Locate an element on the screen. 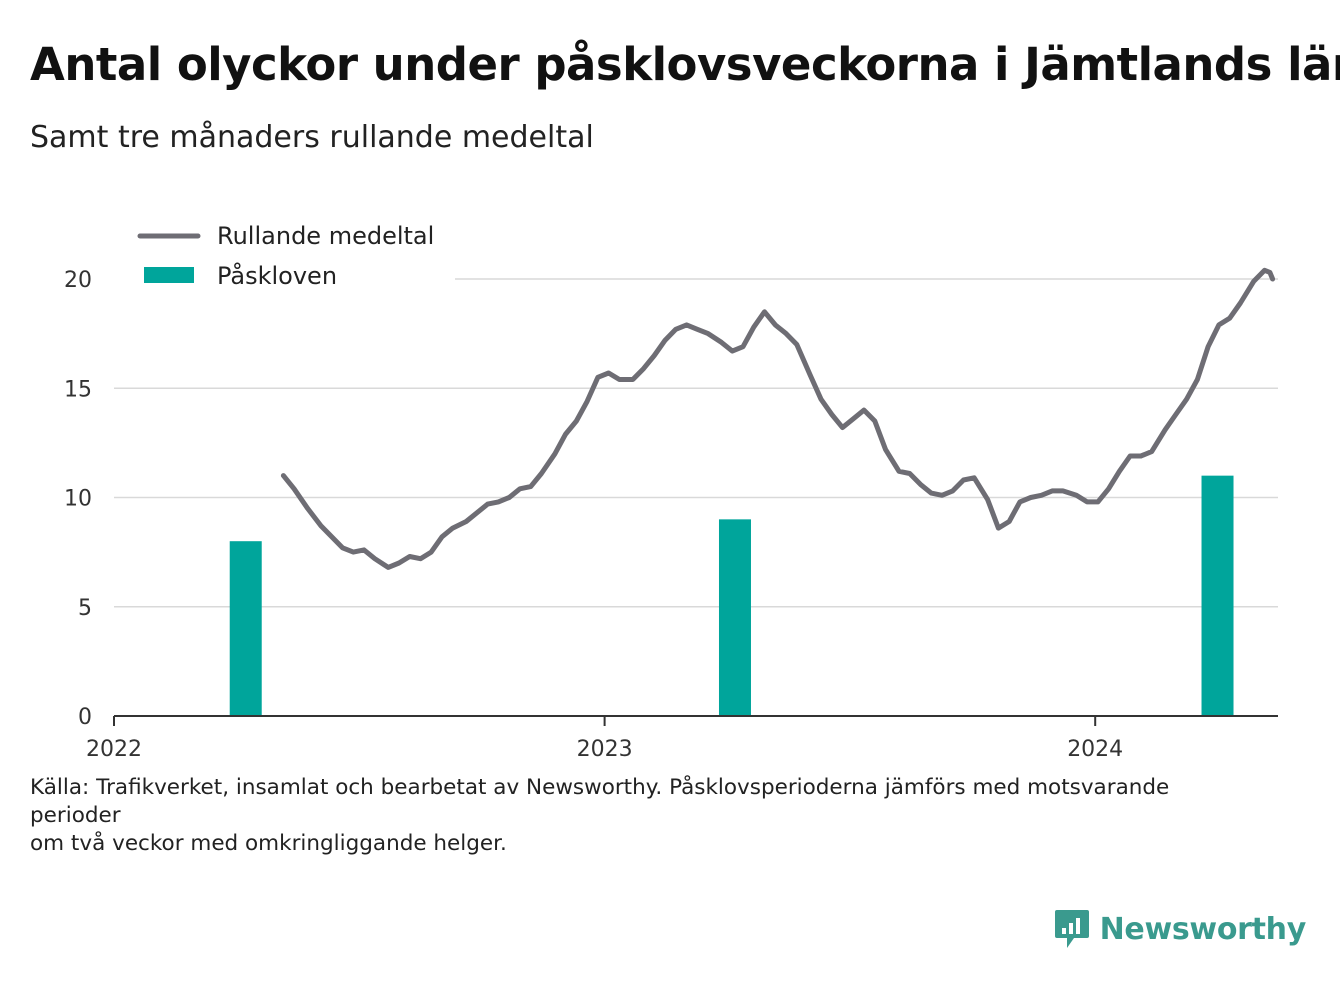 Image resolution: width=1340 pixels, height=984 pixels. x-tick-label-2022: 2022 is located at coordinates (114, 749).